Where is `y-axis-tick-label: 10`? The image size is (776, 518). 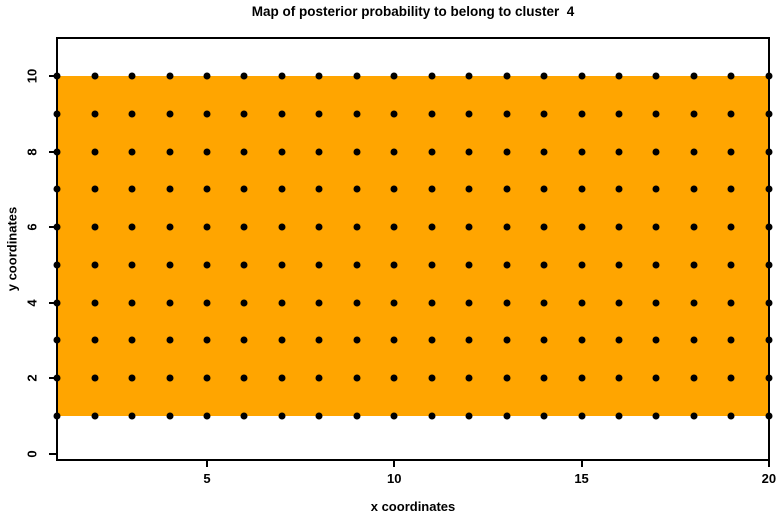
y-axis-tick-label: 10 is located at coordinates (32, 76).